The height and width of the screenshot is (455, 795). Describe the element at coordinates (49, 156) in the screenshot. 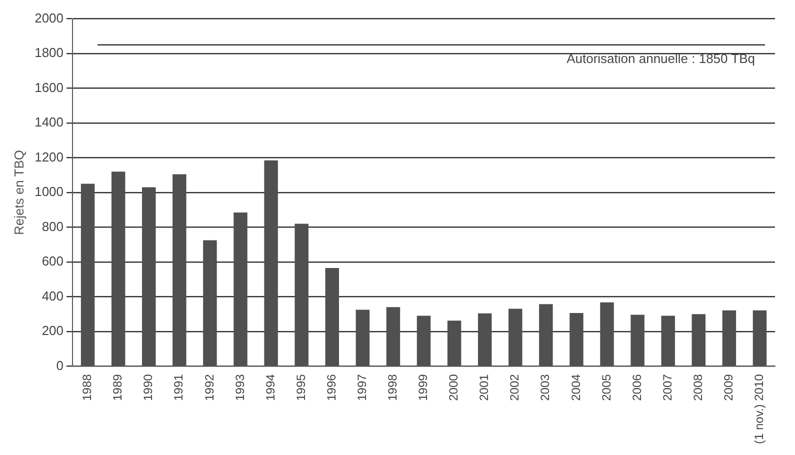

I see `y-tick-label: 1200` at that location.